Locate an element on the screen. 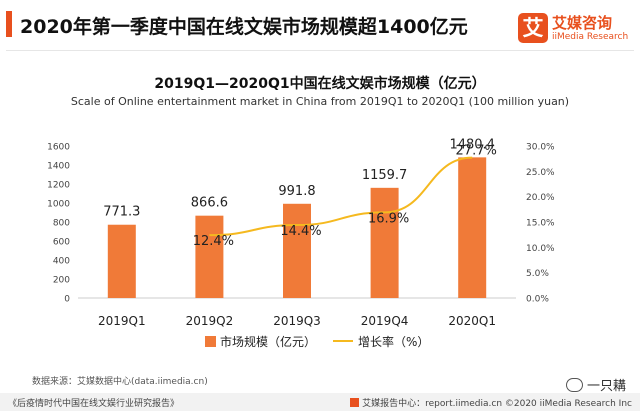 The image size is (640, 411). wechat-watermark: 一只耩 is located at coordinates (596, 384).